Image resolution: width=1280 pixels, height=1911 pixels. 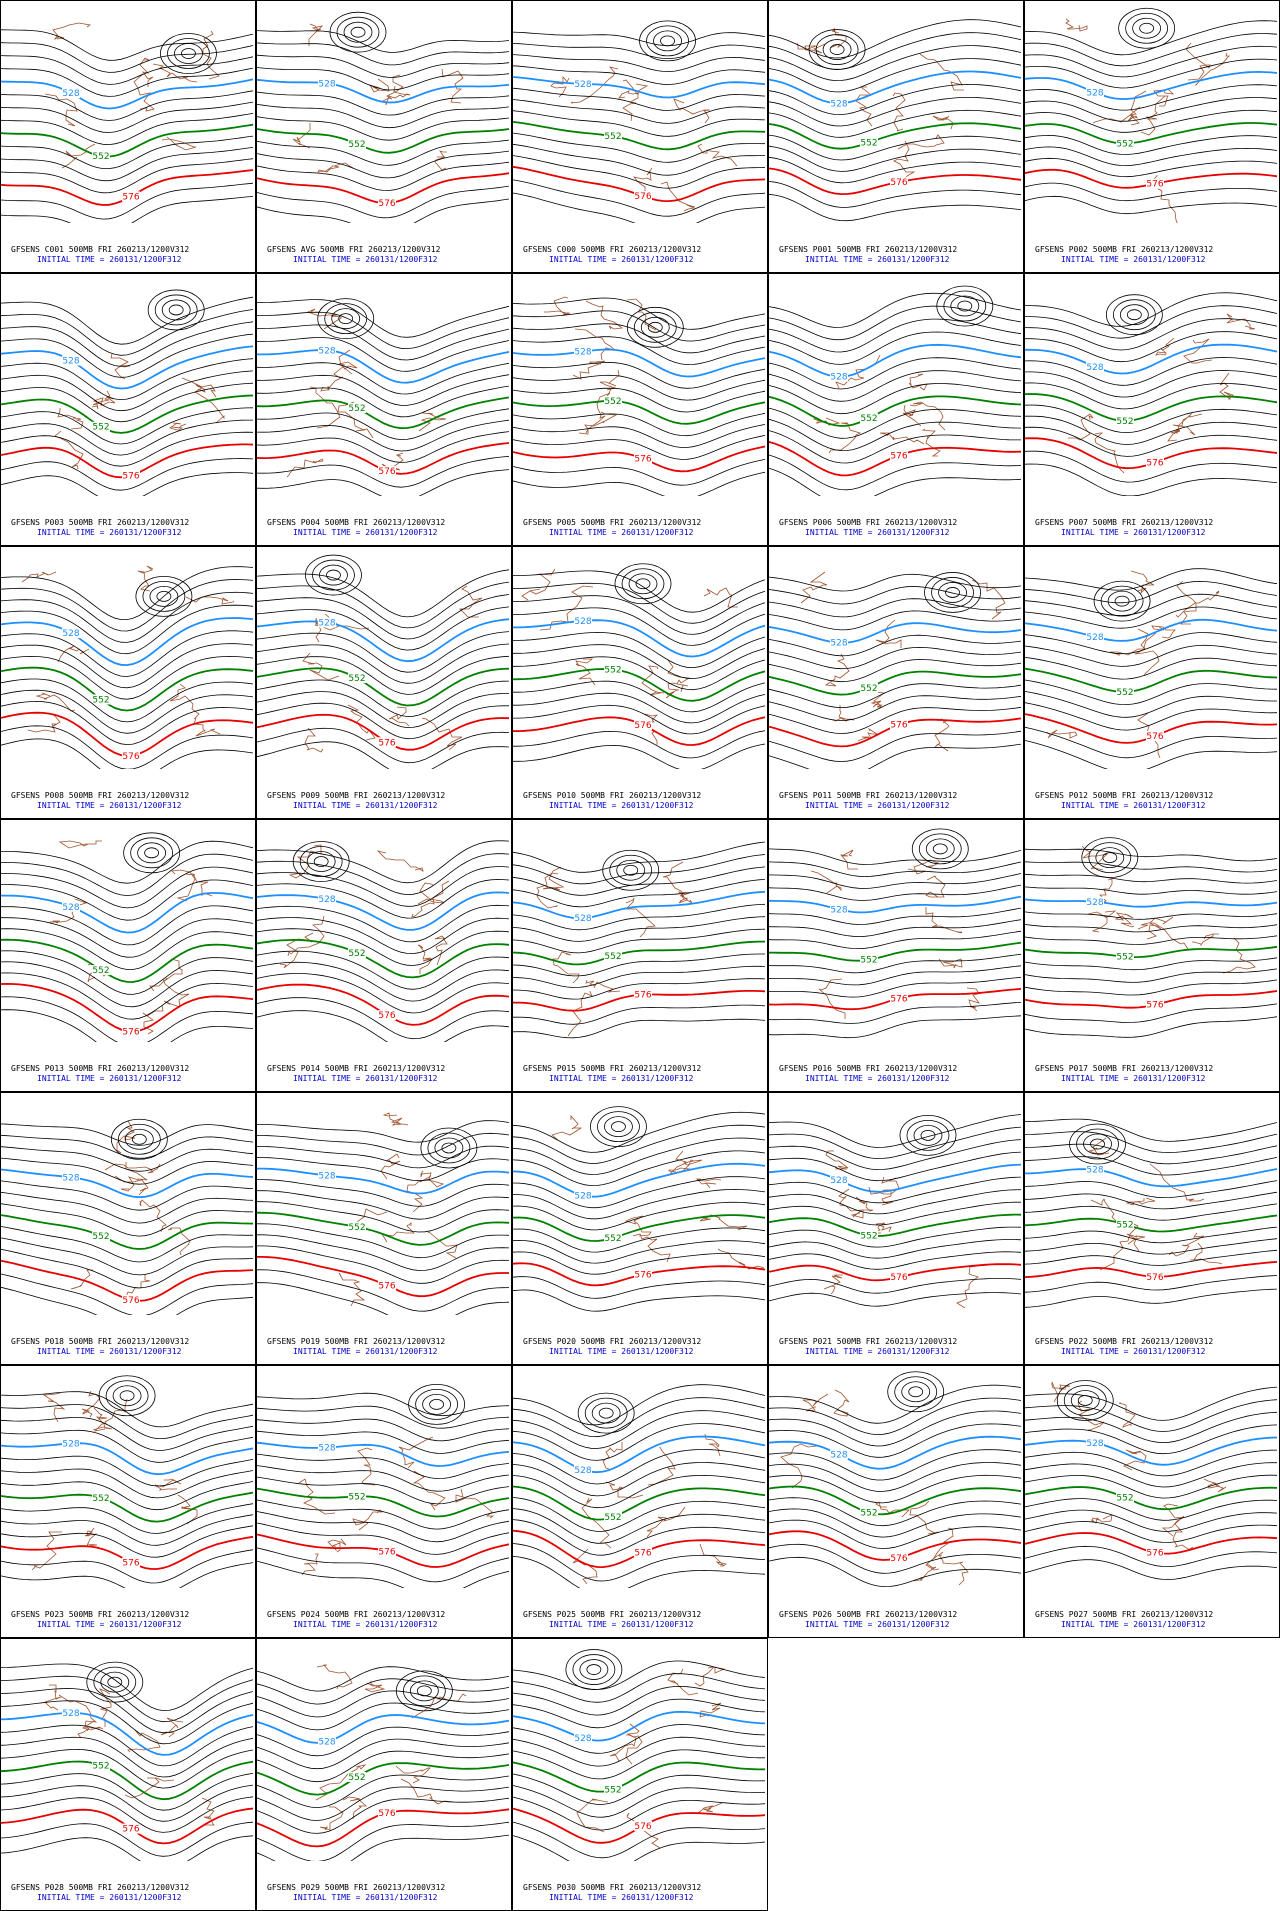 I want to click on panel-title: GFSENS P029 500MB FRI 260213/1200V312, so click(x=356, y=1887).